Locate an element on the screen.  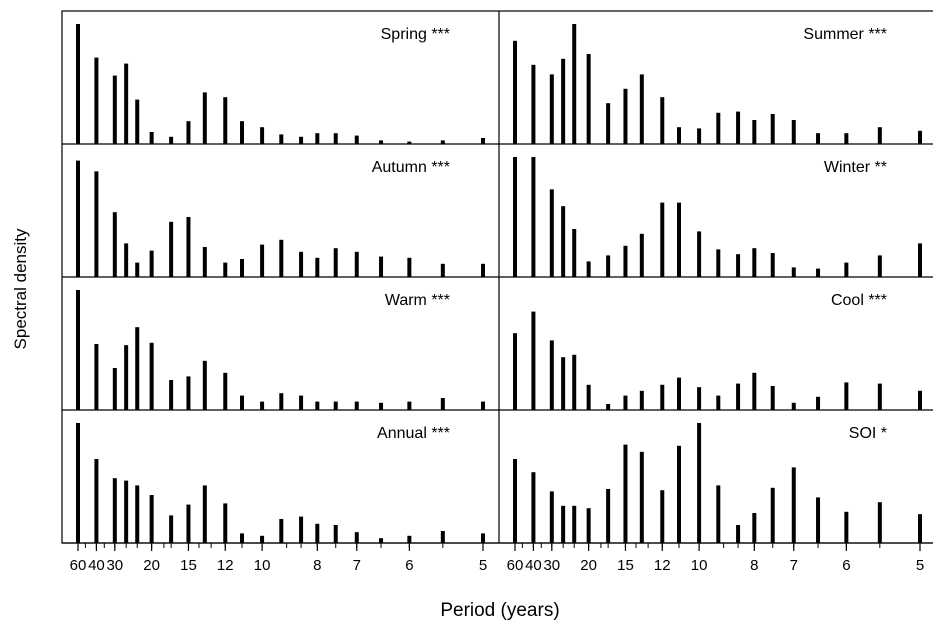
x-tick-label: 10 is located at coordinates (262, 565).